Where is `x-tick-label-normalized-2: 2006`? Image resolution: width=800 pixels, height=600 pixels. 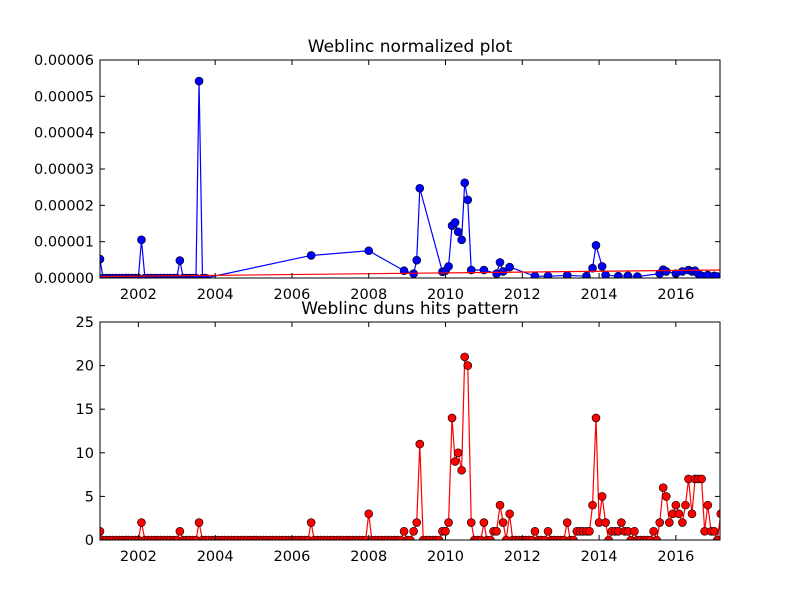
x-tick-label-normalized-2: 2006 is located at coordinates (291, 295).